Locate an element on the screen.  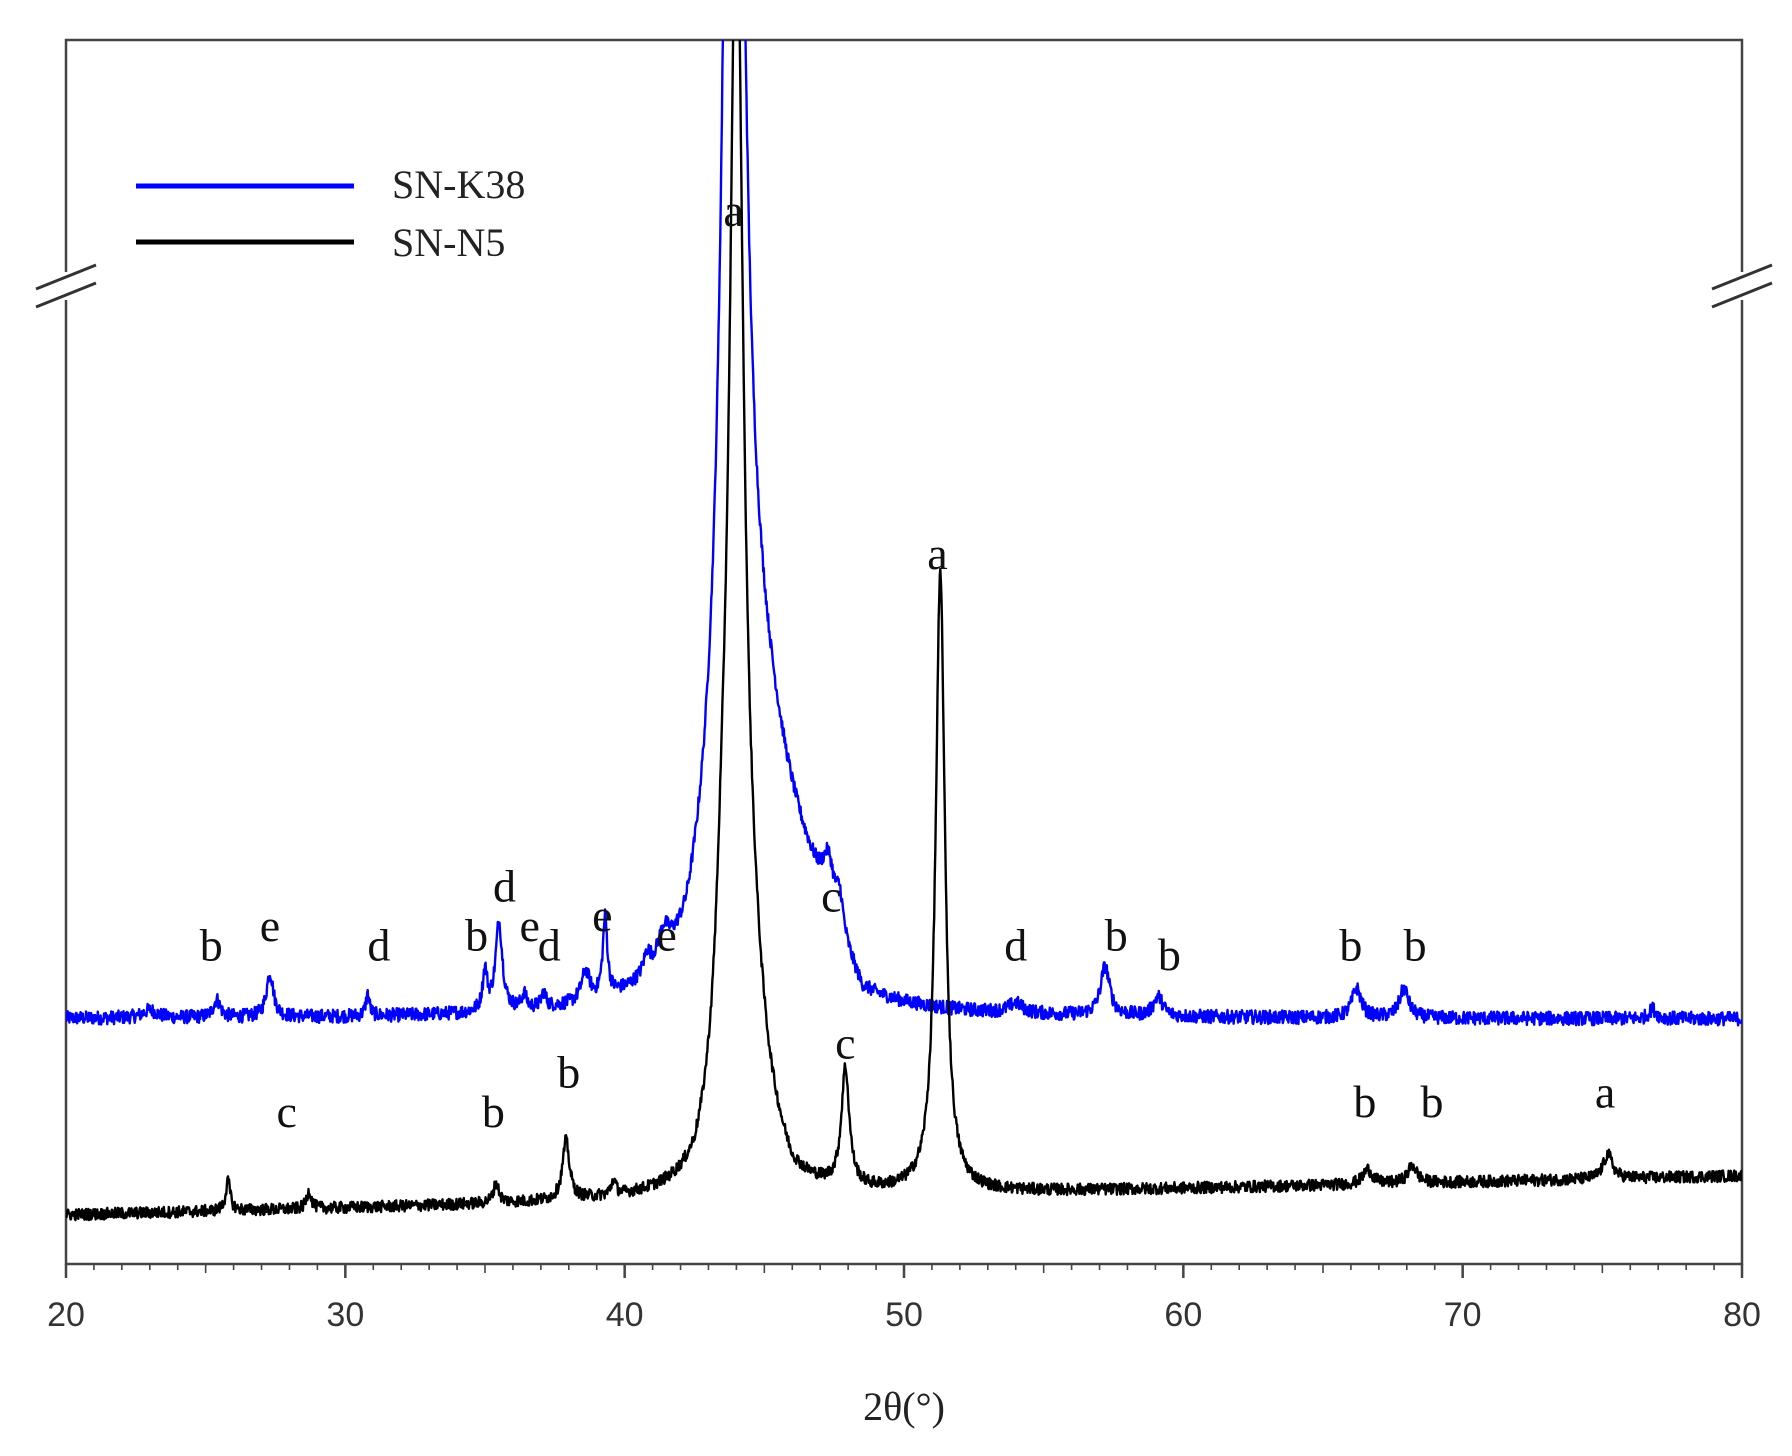
x-tick-label: 30 is located at coordinates (345, 1315).